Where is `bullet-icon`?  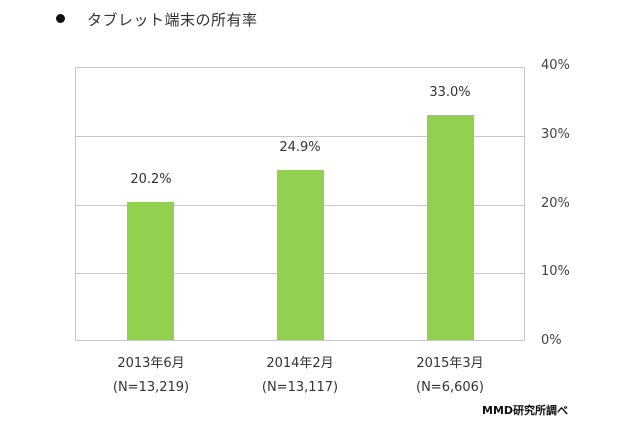 bullet-icon is located at coordinates (60, 18).